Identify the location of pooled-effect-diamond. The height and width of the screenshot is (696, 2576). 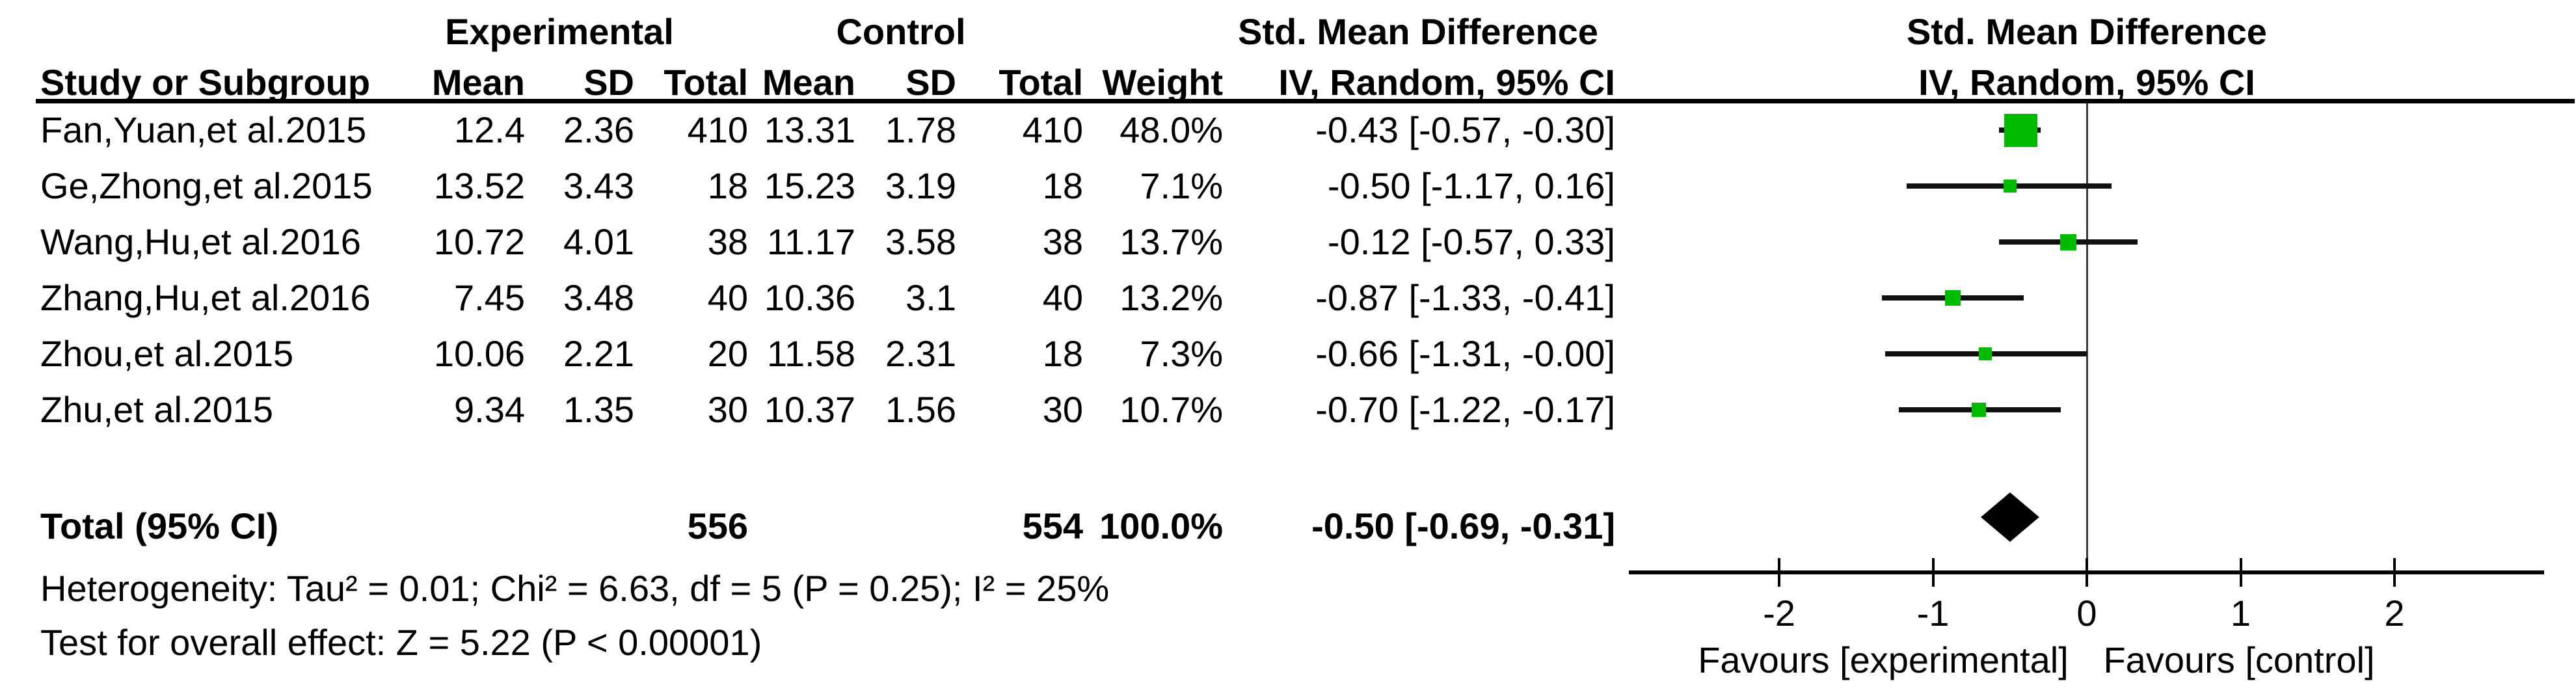
(2009, 517).